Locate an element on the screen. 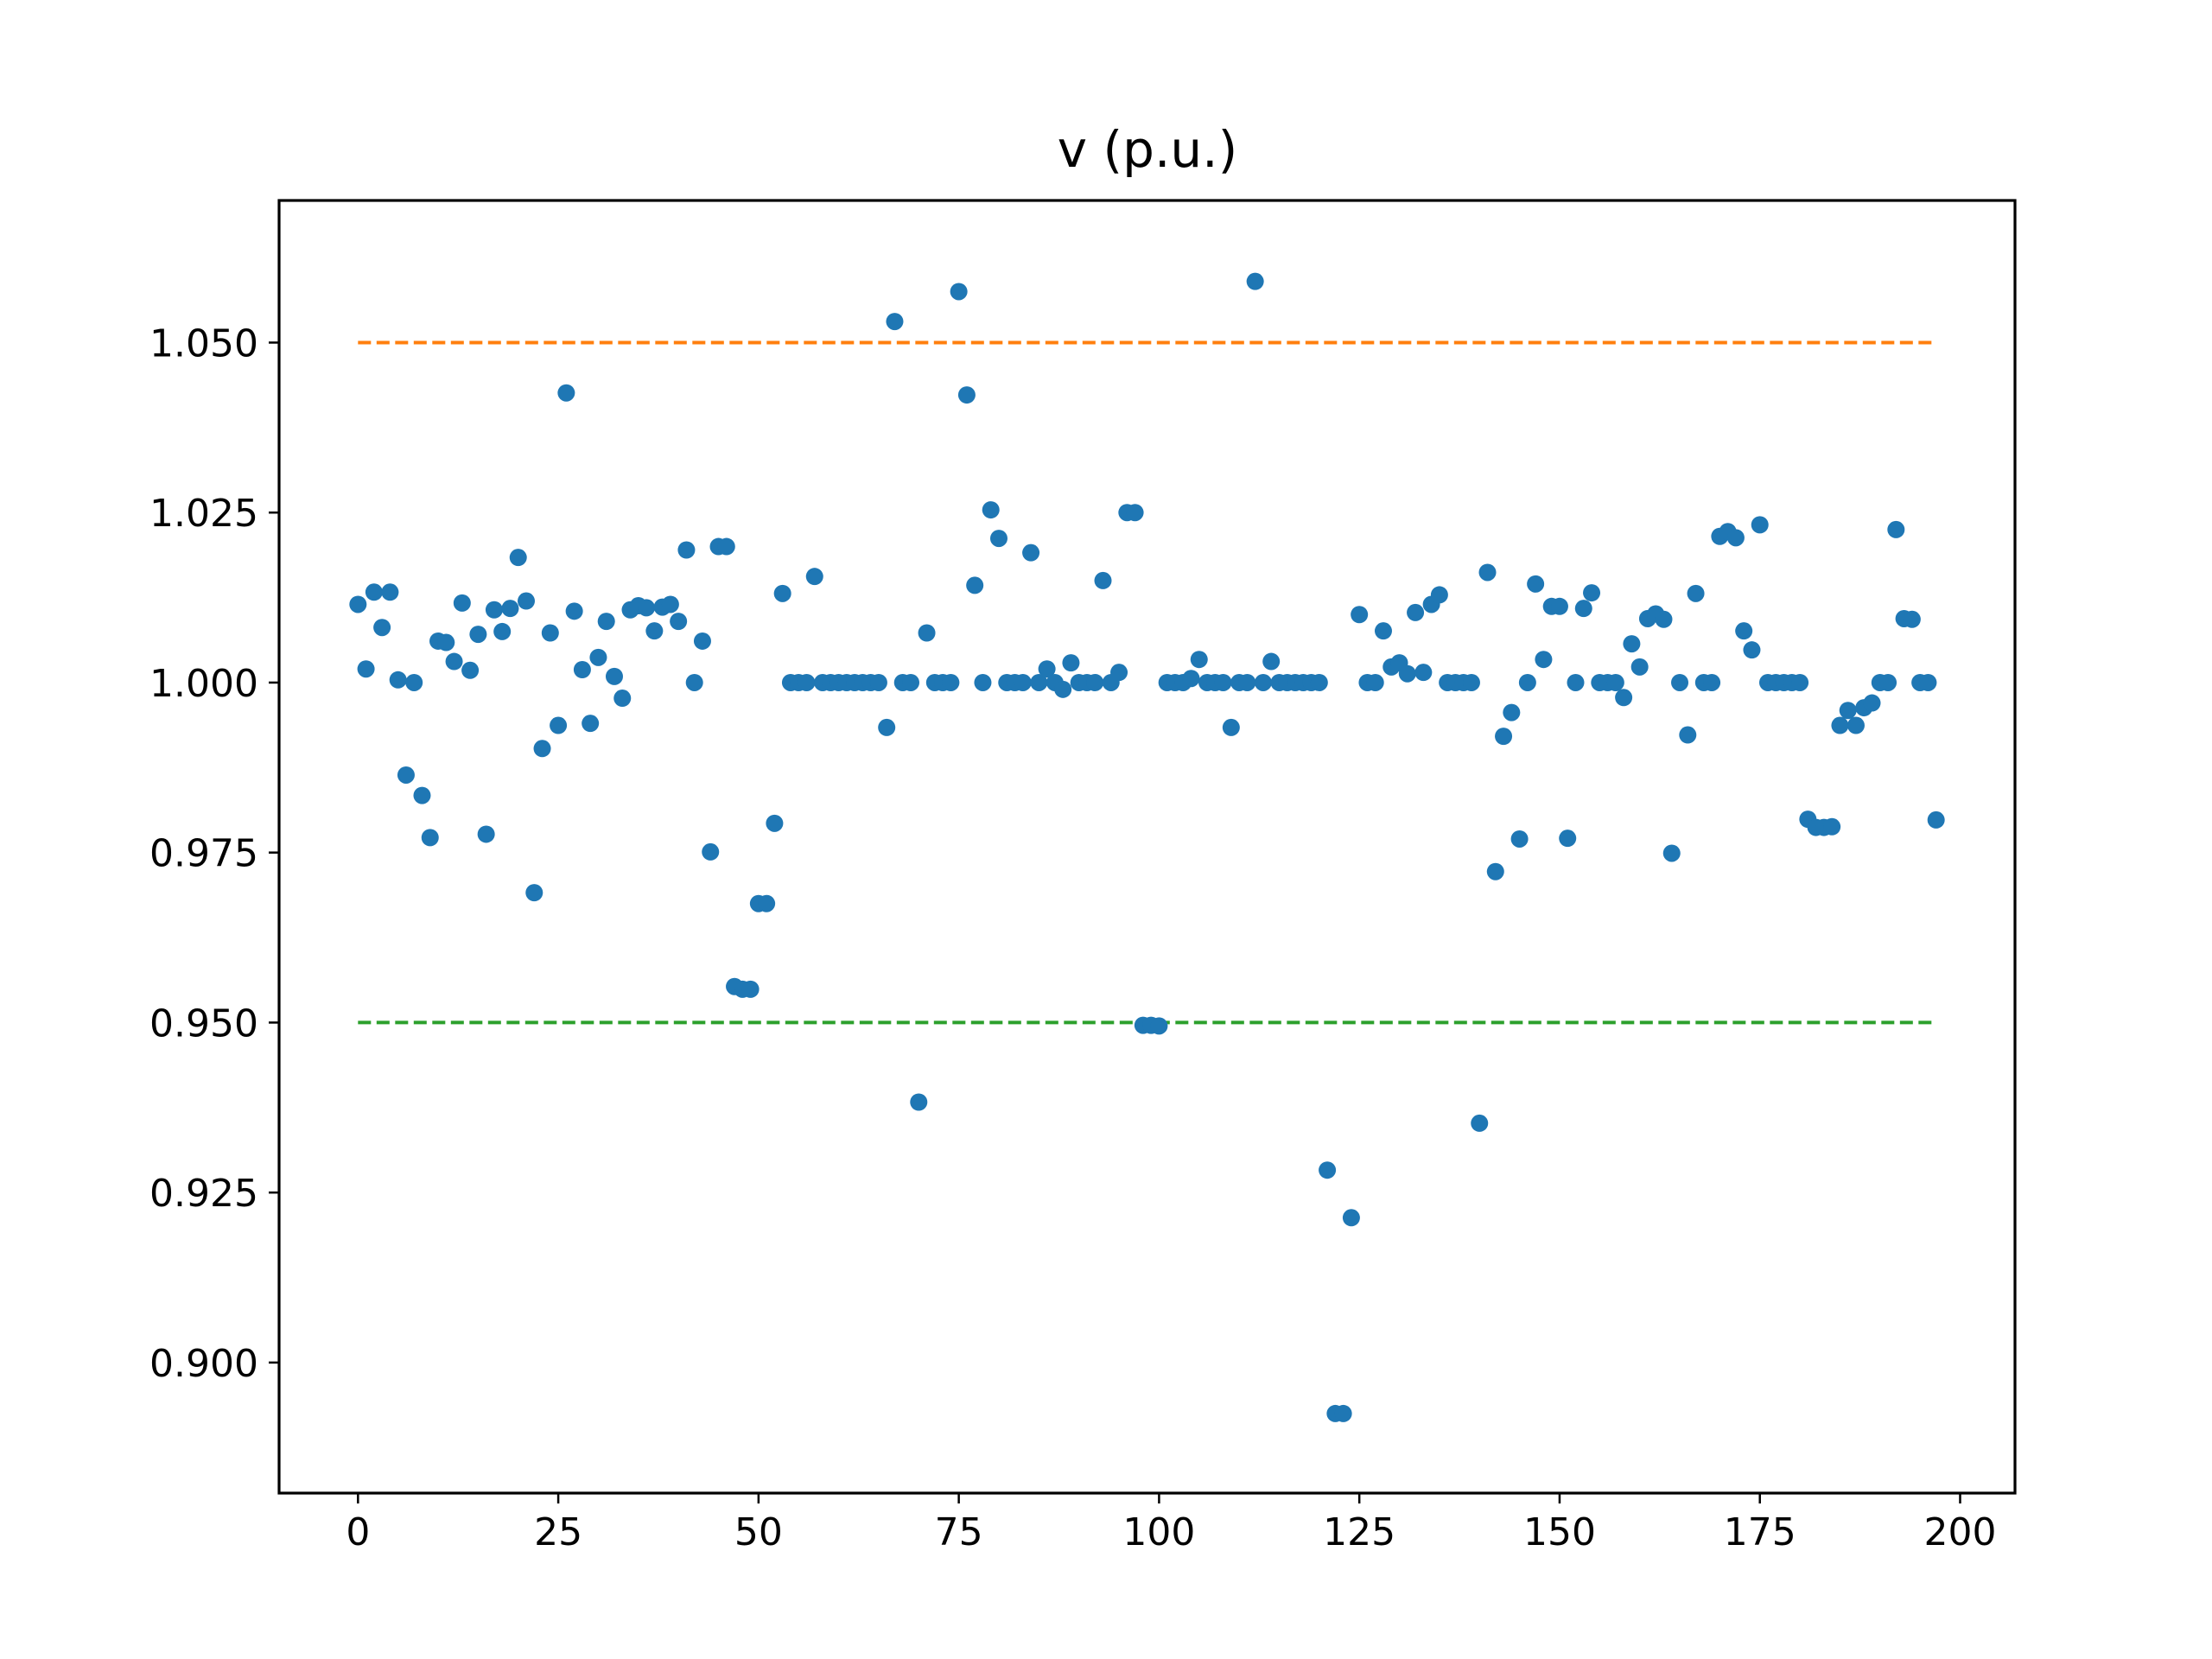 This screenshot has height=1659, width=2212. x-axis: 0 25 50 75 100 125 150 175 200 is located at coordinates (1171, 1523).